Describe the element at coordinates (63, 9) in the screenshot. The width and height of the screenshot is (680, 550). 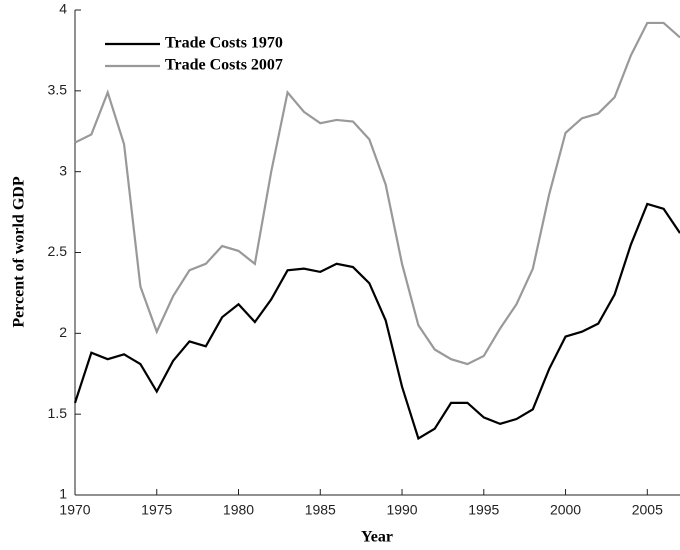
I see `y-tick-label: 4` at that location.